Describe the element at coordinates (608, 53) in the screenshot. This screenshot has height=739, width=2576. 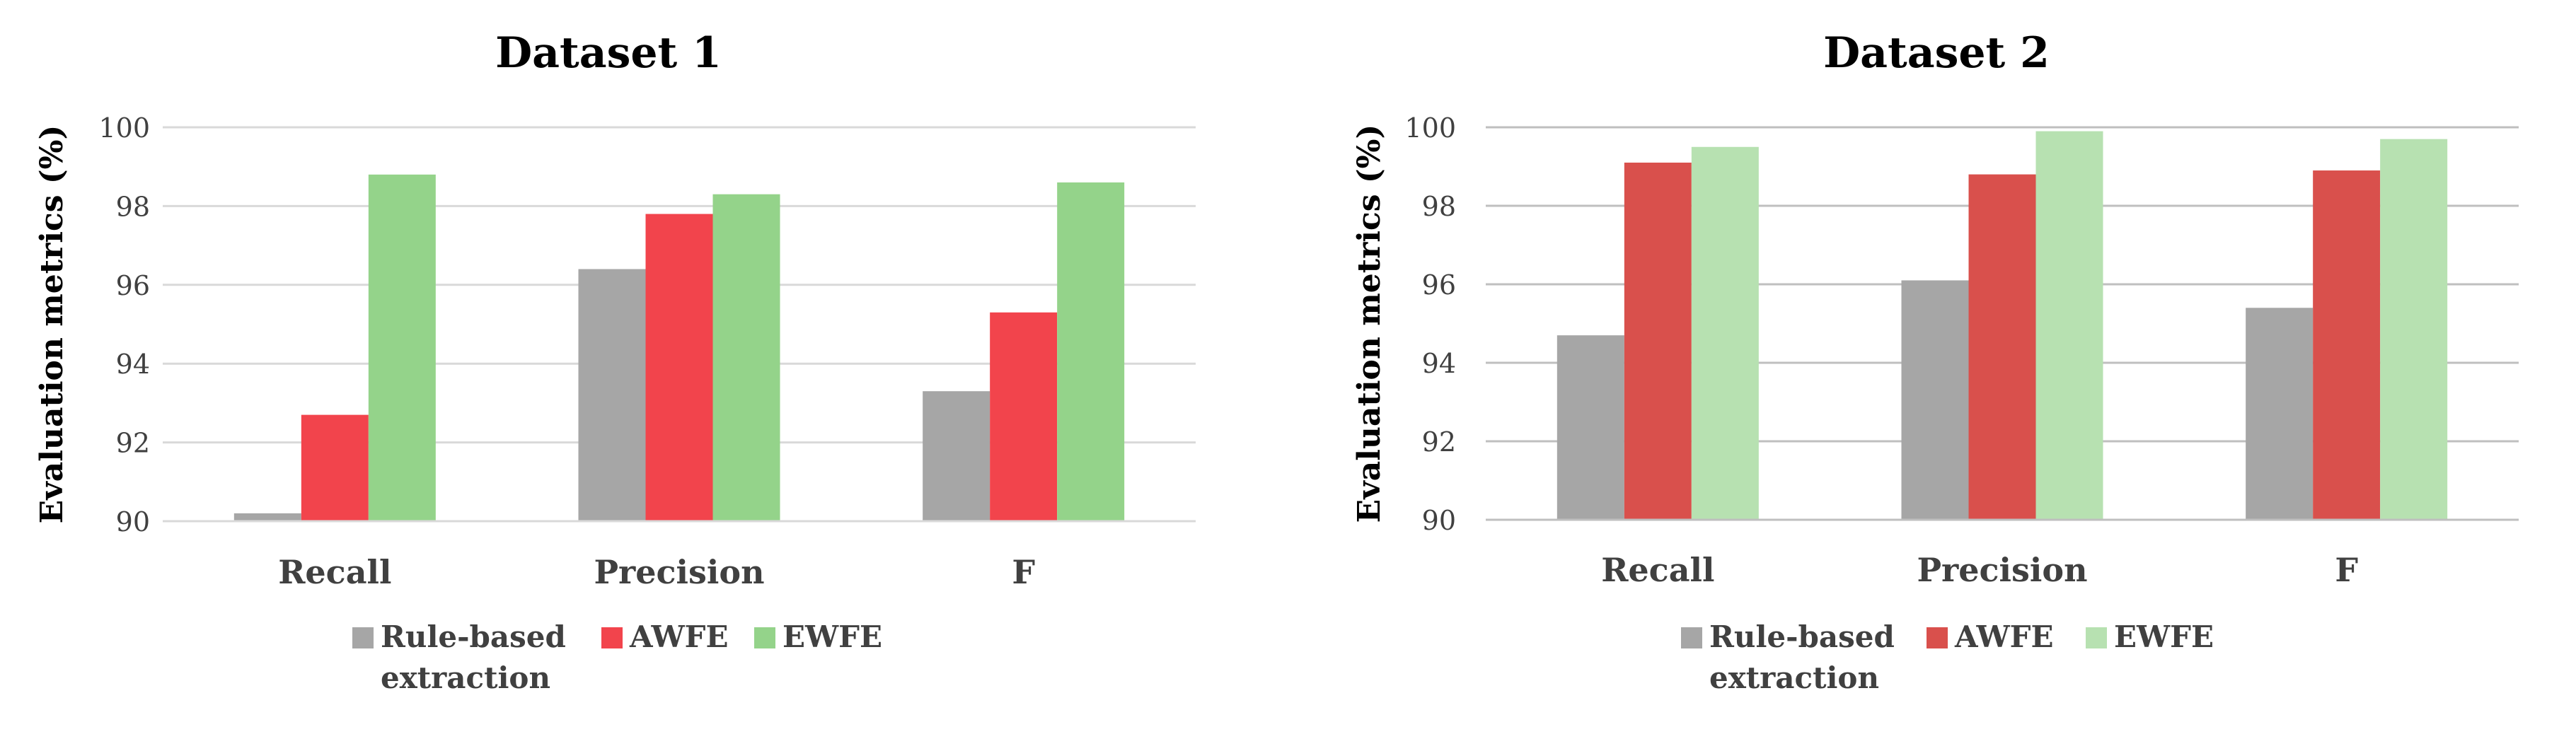
I see `chart-title: Dataset 1` at that location.